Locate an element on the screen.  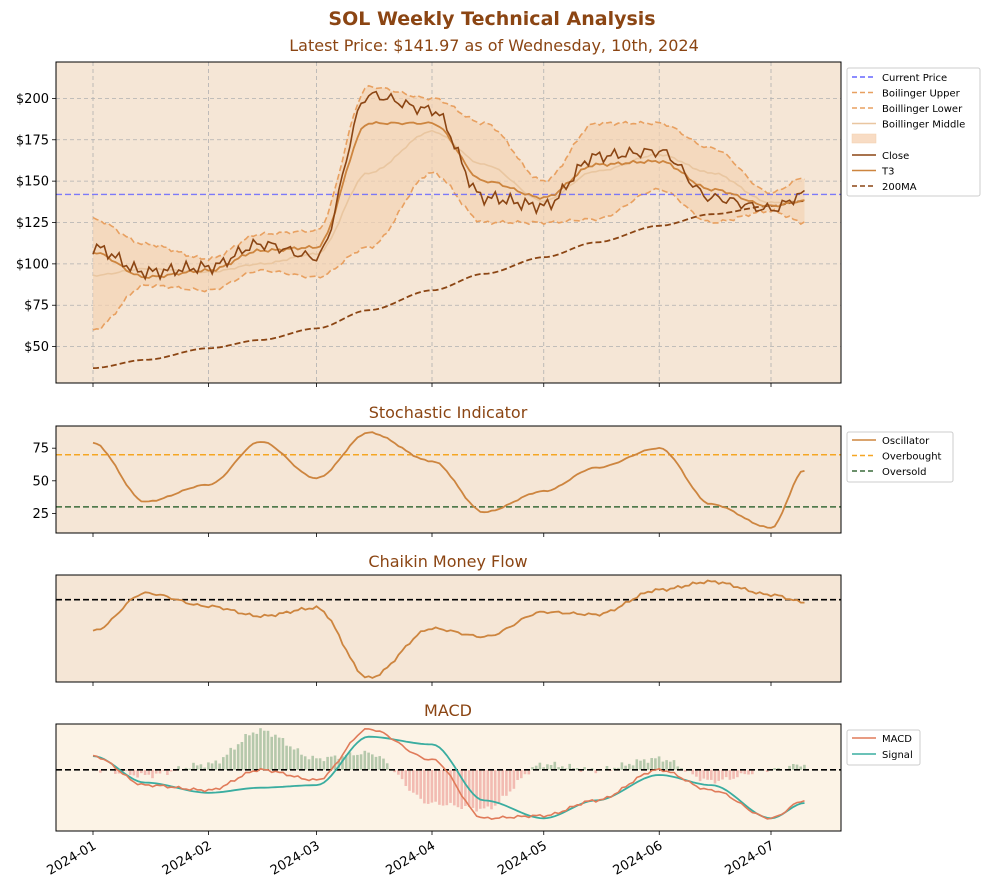
cmf-plot-area is located at coordinates (448, 628).